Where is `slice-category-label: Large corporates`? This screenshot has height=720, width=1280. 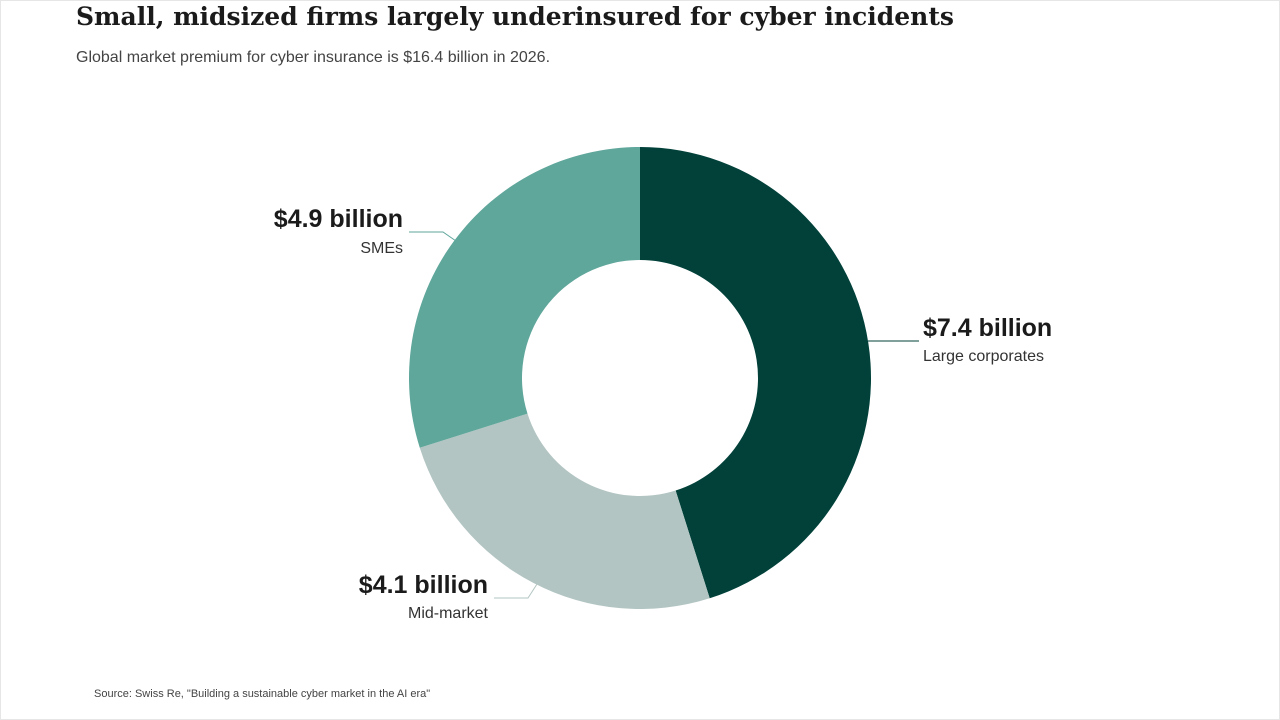 slice-category-label: Large corporates is located at coordinates (983, 356).